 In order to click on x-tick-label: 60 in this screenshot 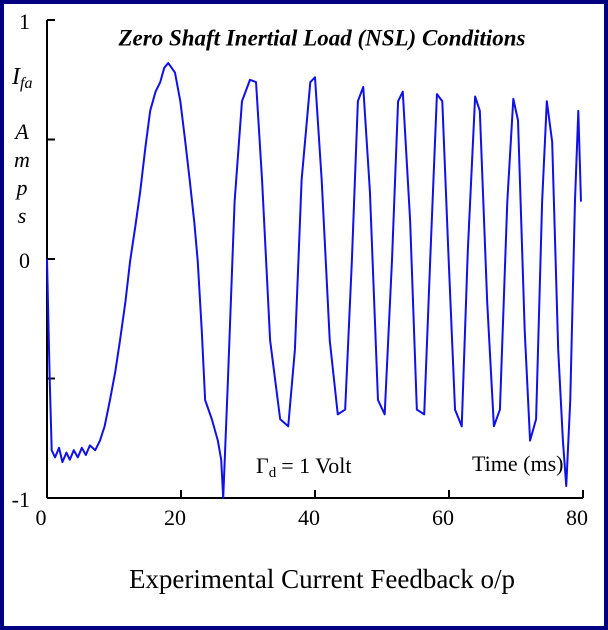, I will do `click(443, 517)`.